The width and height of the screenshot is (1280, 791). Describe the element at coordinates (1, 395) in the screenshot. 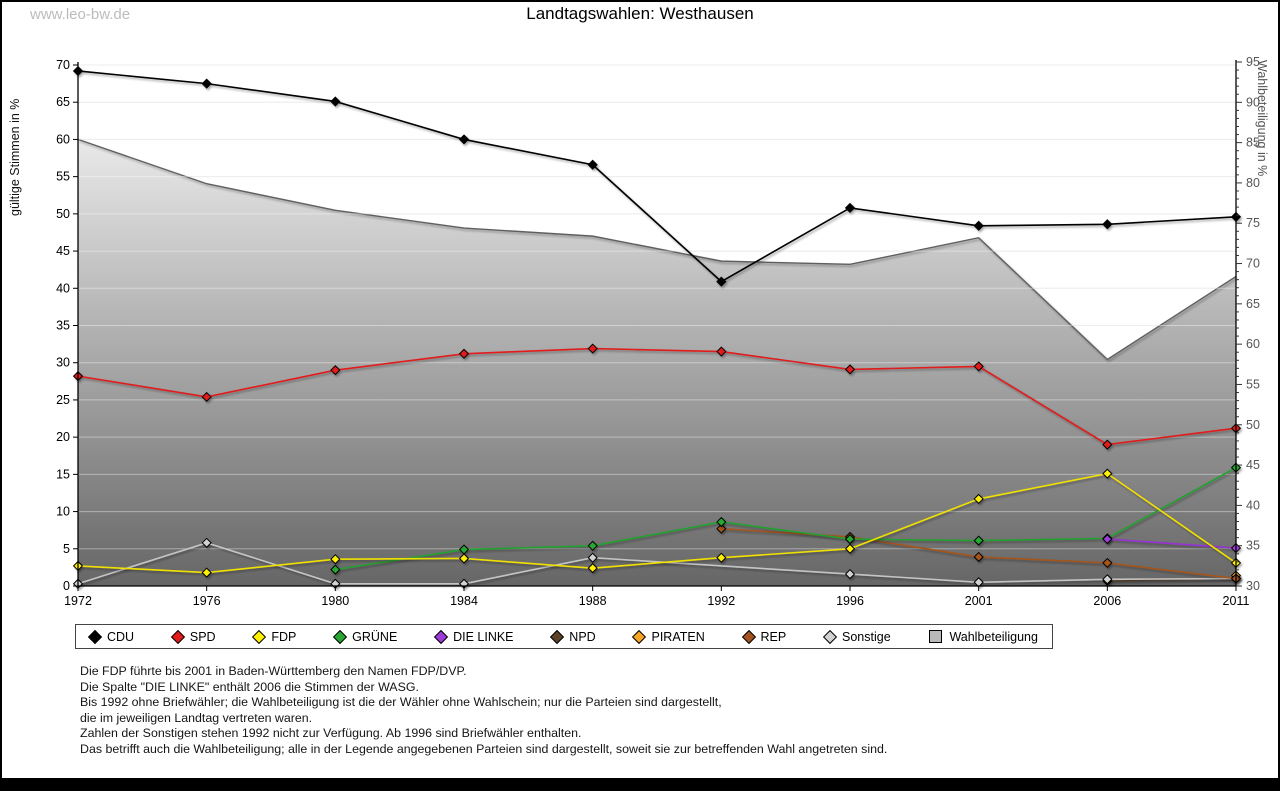

I see `page-frame-left` at that location.